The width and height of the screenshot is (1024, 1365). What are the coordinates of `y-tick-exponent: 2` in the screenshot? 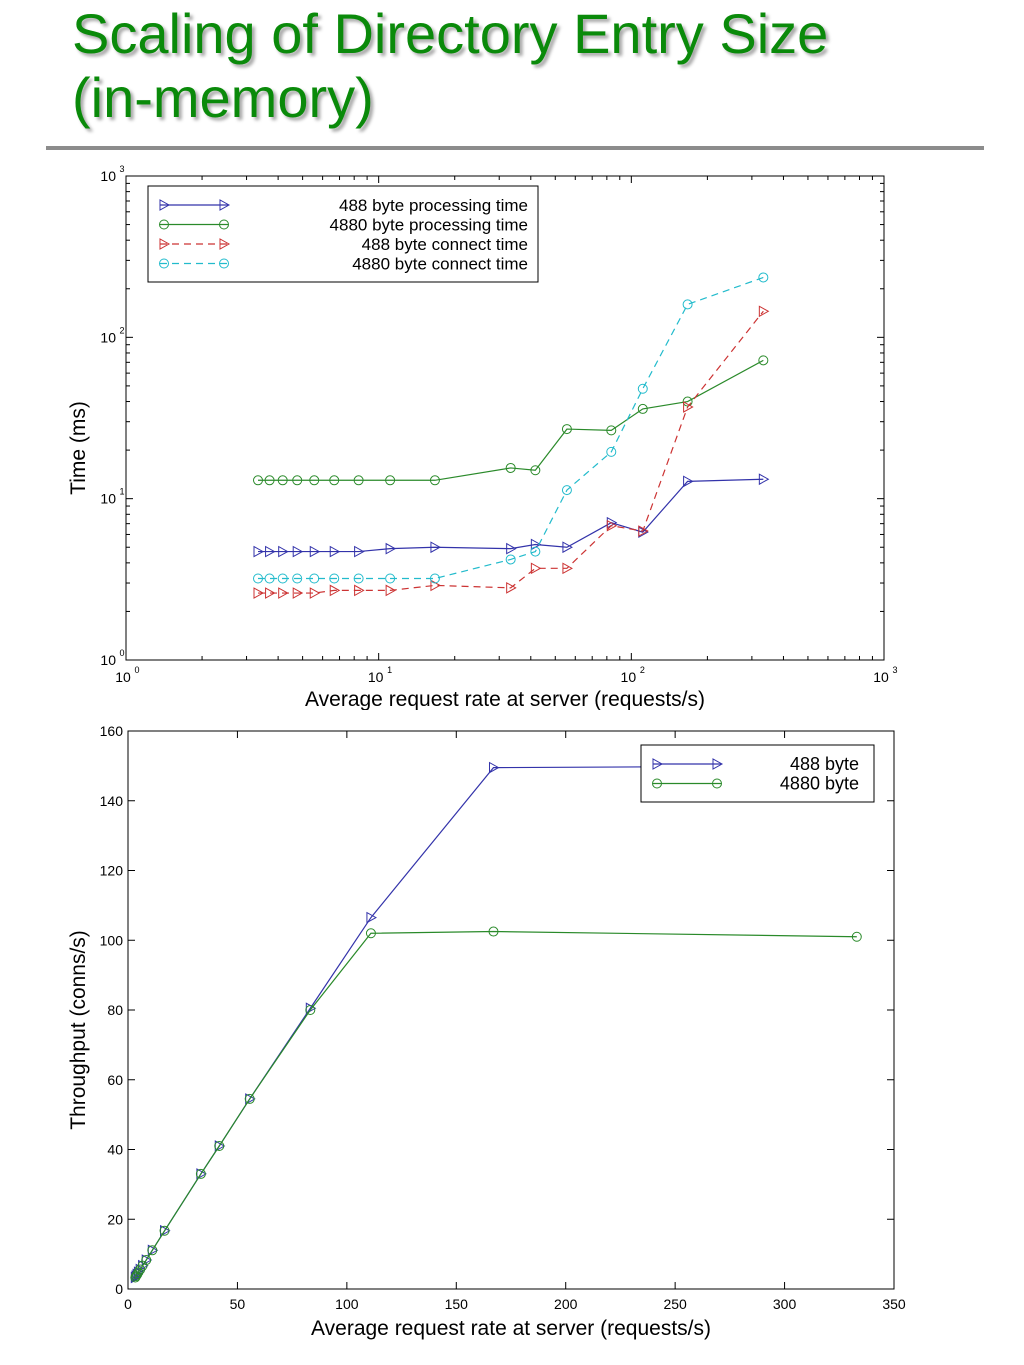 It's located at (121, 330).